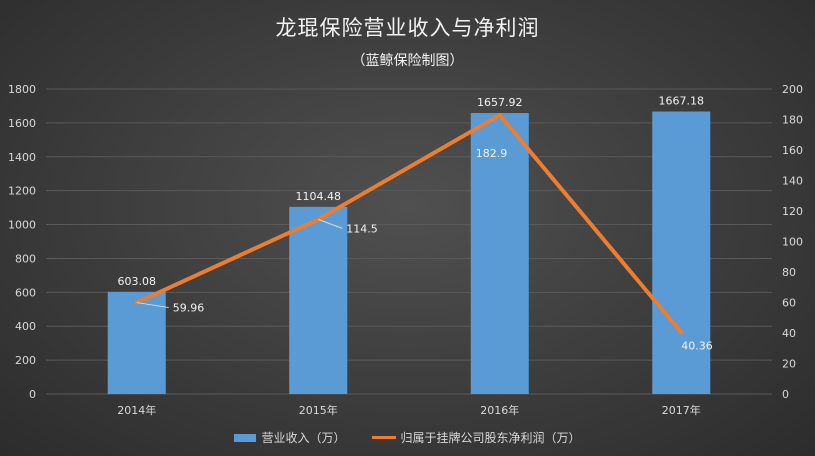 This screenshot has height=456, width=815. What do you see at coordinates (492, 153) in the screenshot?
I see `line-data-label: 182.9` at bounding box center [492, 153].